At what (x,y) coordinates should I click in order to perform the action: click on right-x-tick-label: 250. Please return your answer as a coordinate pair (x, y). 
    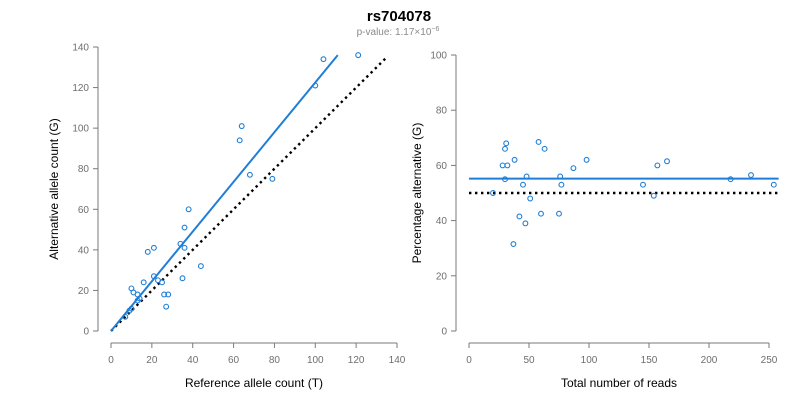
    Looking at the image, I should click on (769, 360).